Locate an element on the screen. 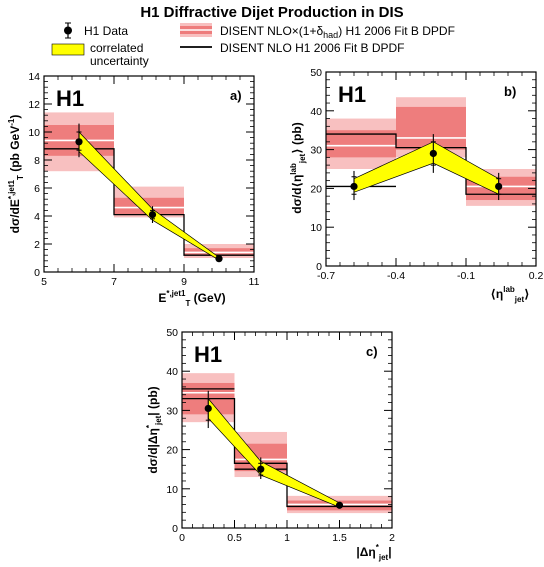  legend-correlated-label-1: correlated is located at coordinates (116, 48).